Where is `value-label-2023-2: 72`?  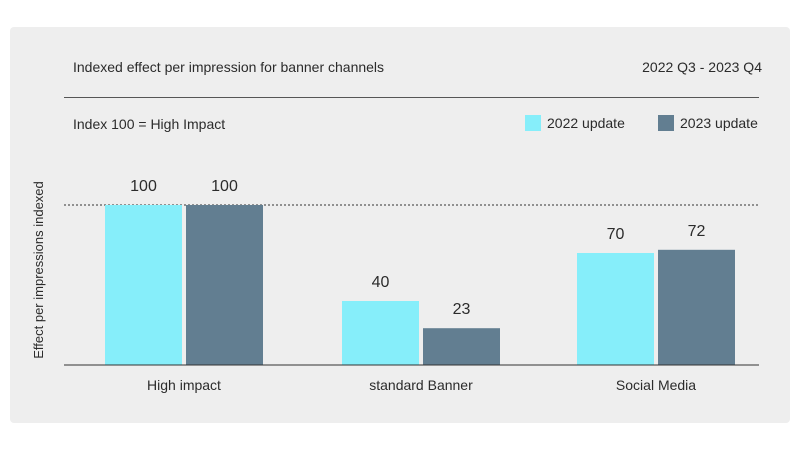
value-label-2023-2: 72 is located at coordinates (697, 231).